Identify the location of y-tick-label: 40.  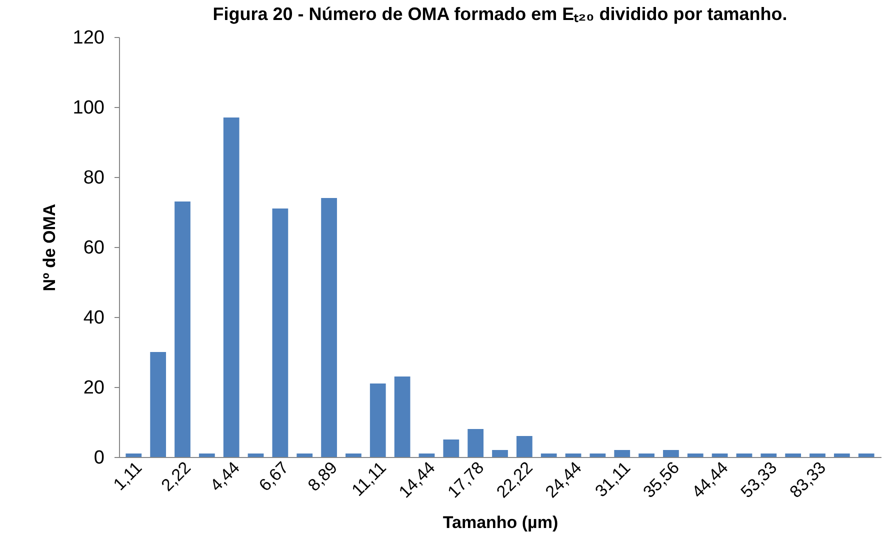
(93, 318).